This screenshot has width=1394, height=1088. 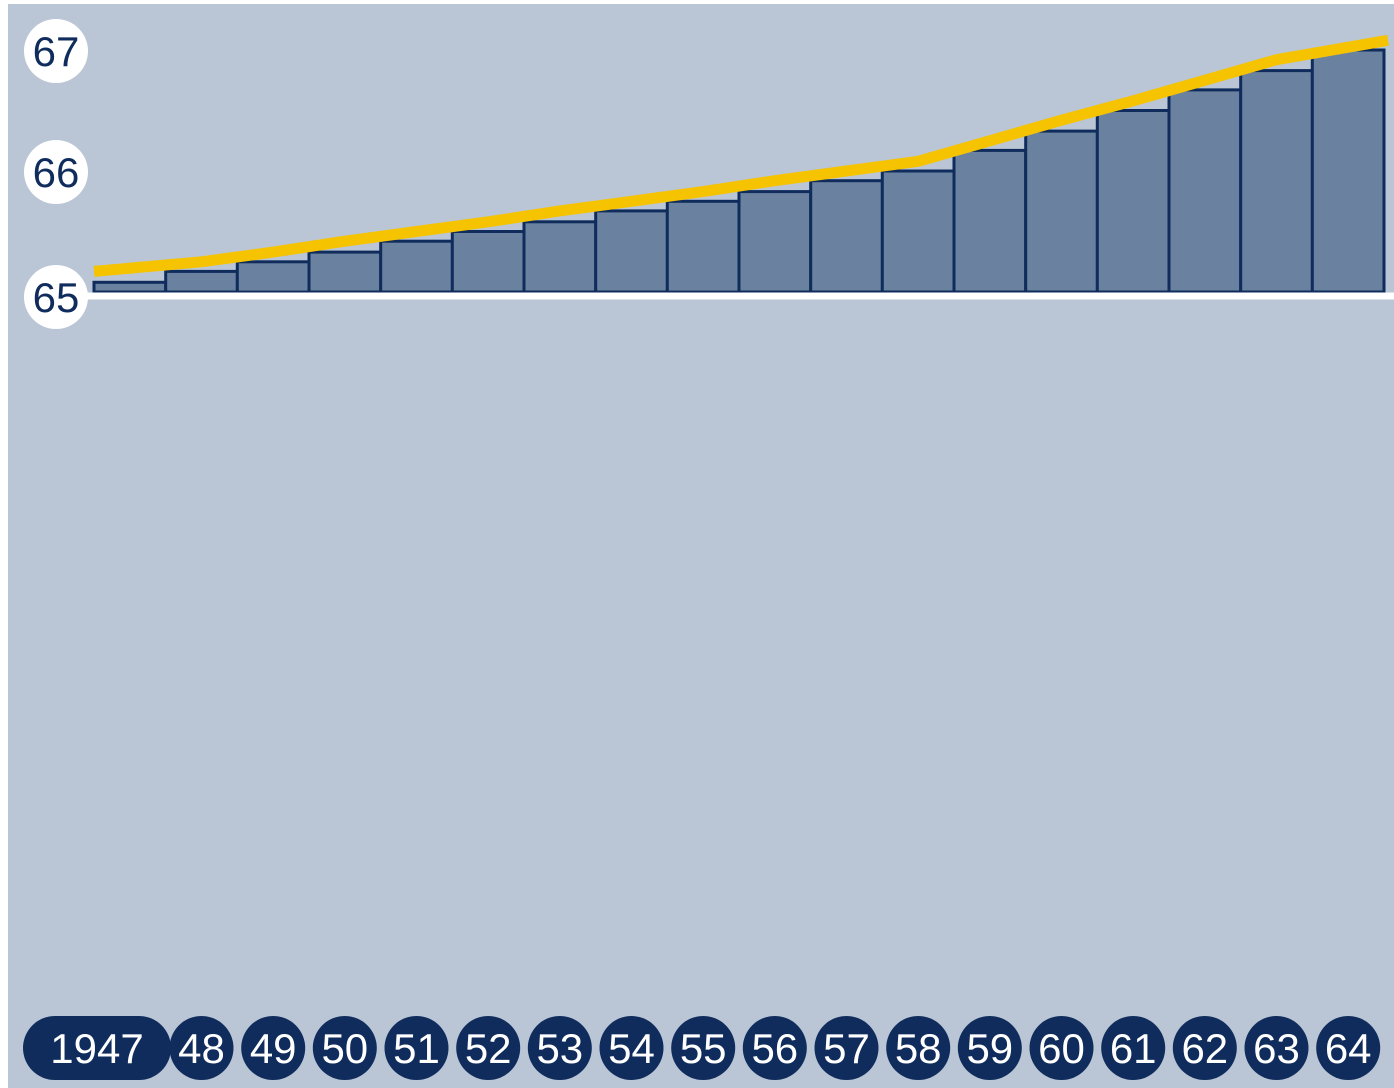 I want to click on category-label-63: 63, so click(x=1276, y=1048).